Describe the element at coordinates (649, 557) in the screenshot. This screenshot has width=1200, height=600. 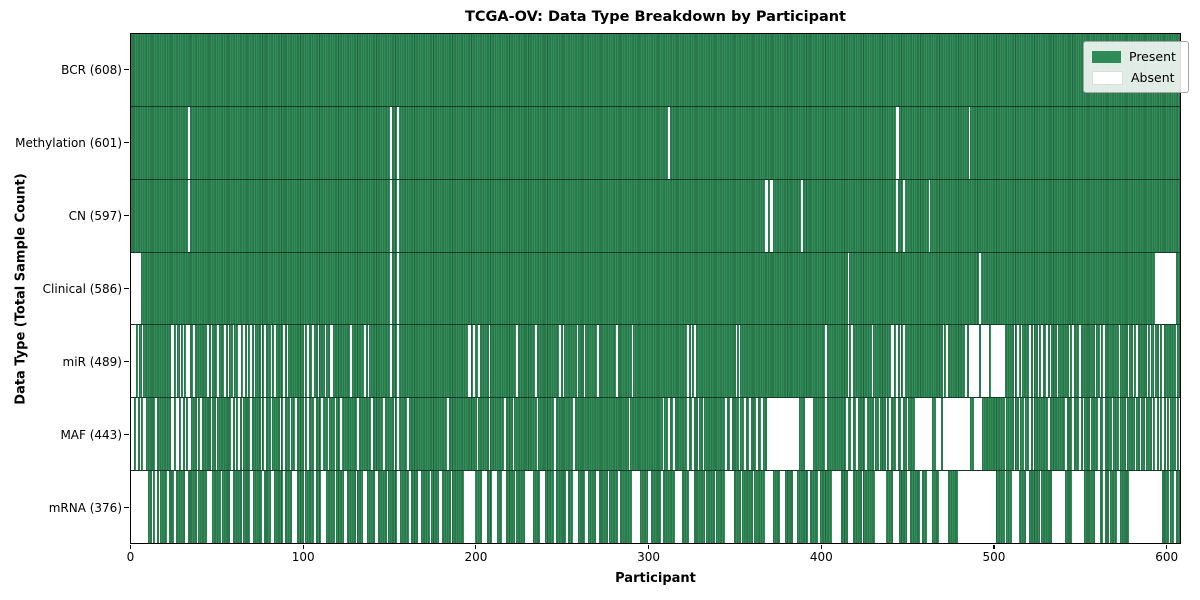
I see `x-tick-label: 300` at that location.